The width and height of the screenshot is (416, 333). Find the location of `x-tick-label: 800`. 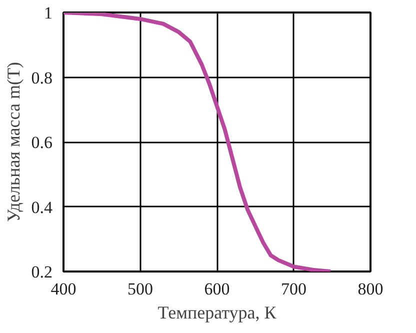

x-tick-label: 800 is located at coordinates (371, 289).